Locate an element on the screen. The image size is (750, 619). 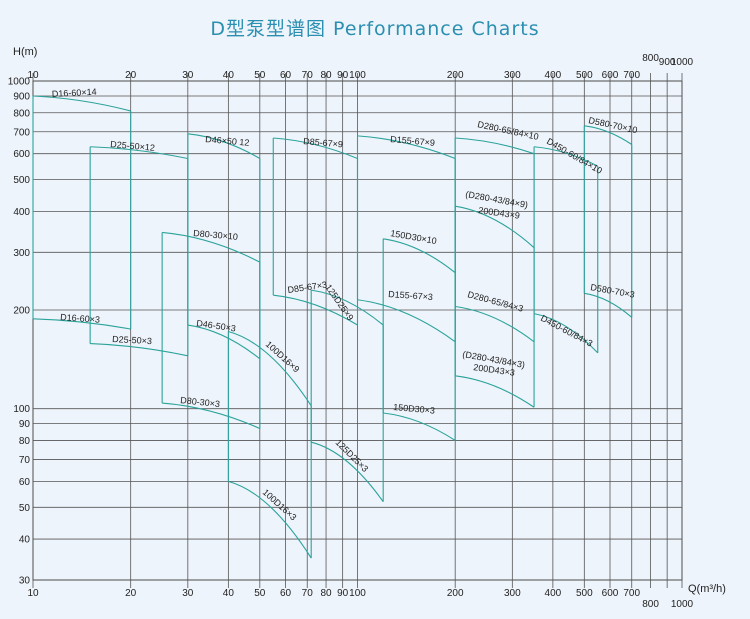
y-tick: 100 is located at coordinates (21, 409).